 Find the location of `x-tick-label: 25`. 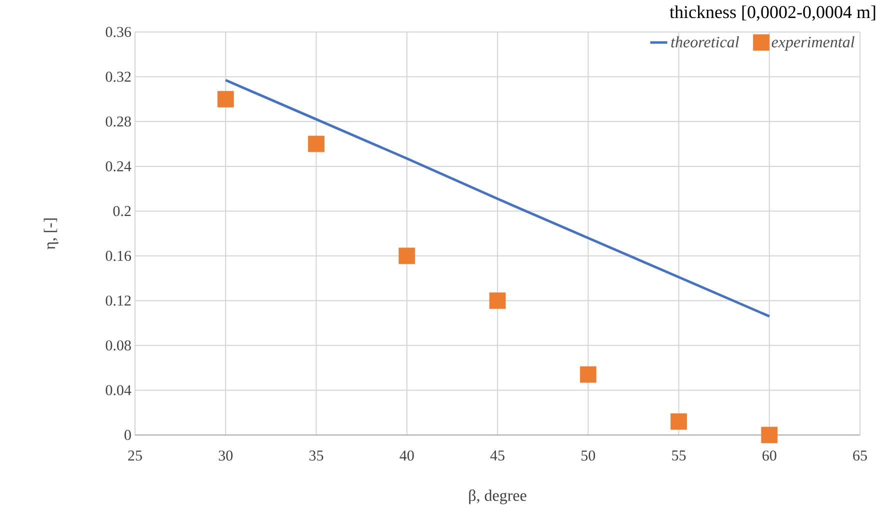

x-tick-label: 25 is located at coordinates (135, 455).